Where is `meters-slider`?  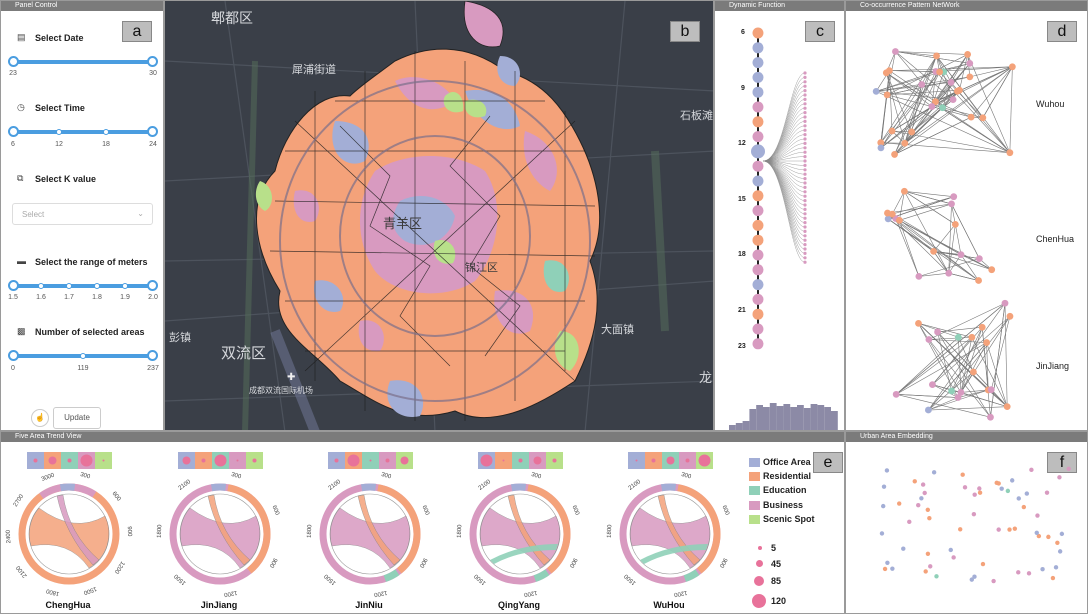 meters-slider is located at coordinates (83, 285).